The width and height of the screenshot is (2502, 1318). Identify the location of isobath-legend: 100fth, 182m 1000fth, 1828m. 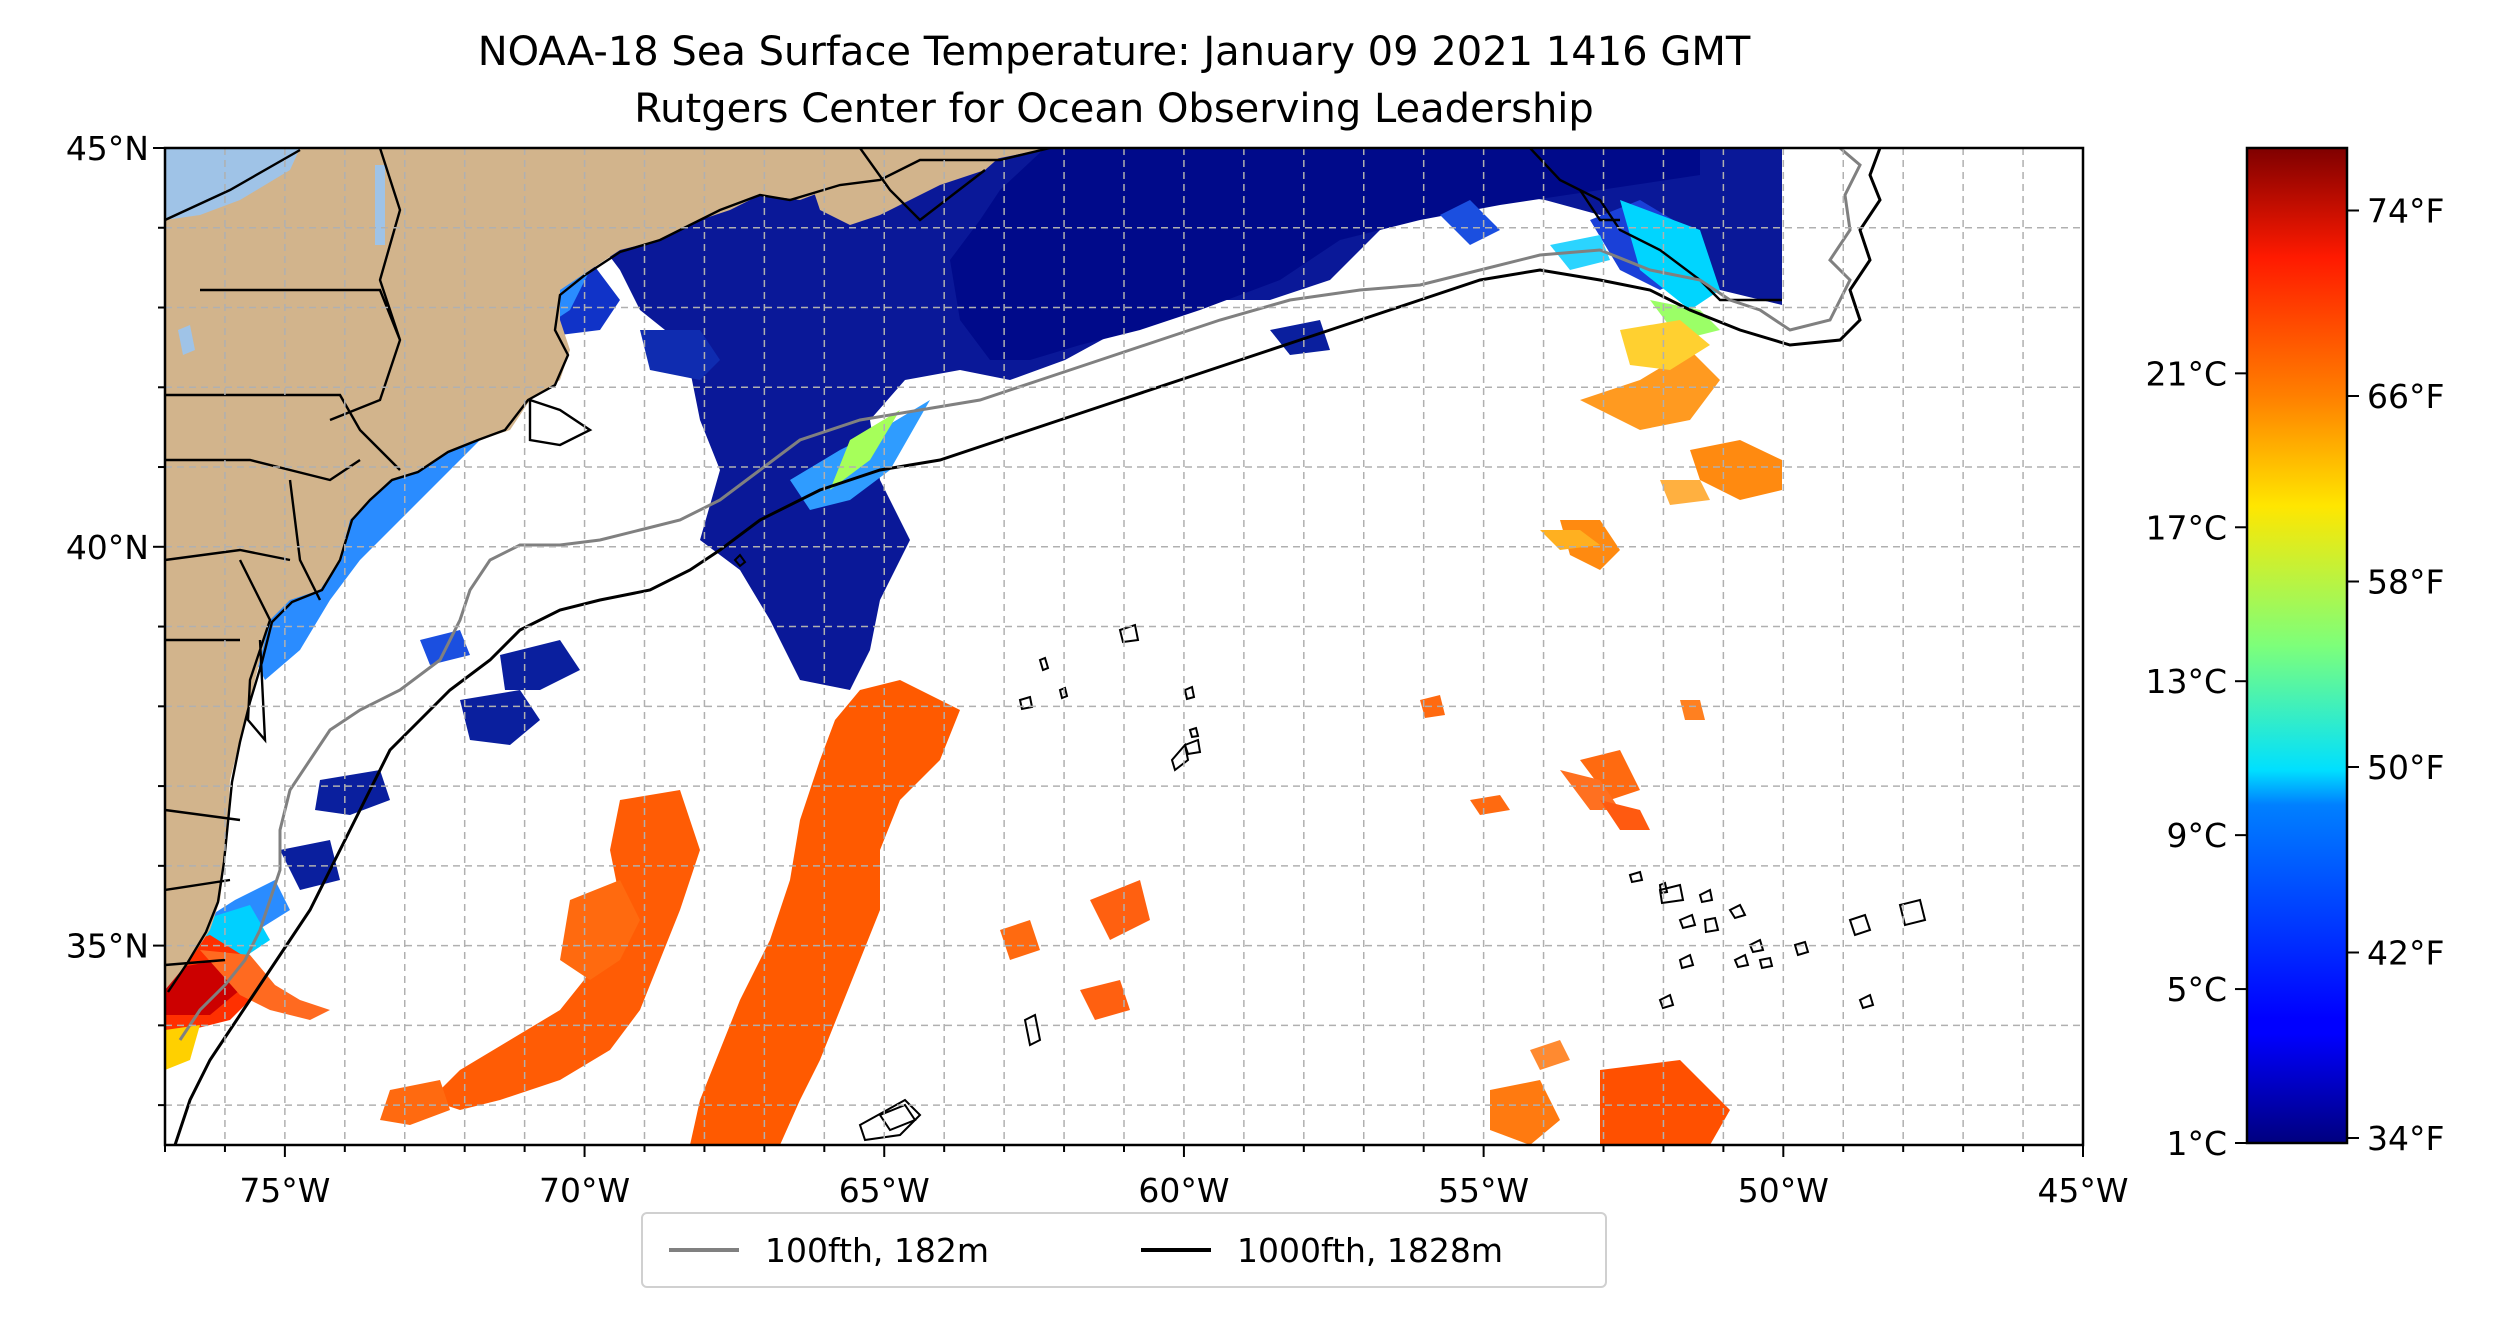
(1124, 1250).